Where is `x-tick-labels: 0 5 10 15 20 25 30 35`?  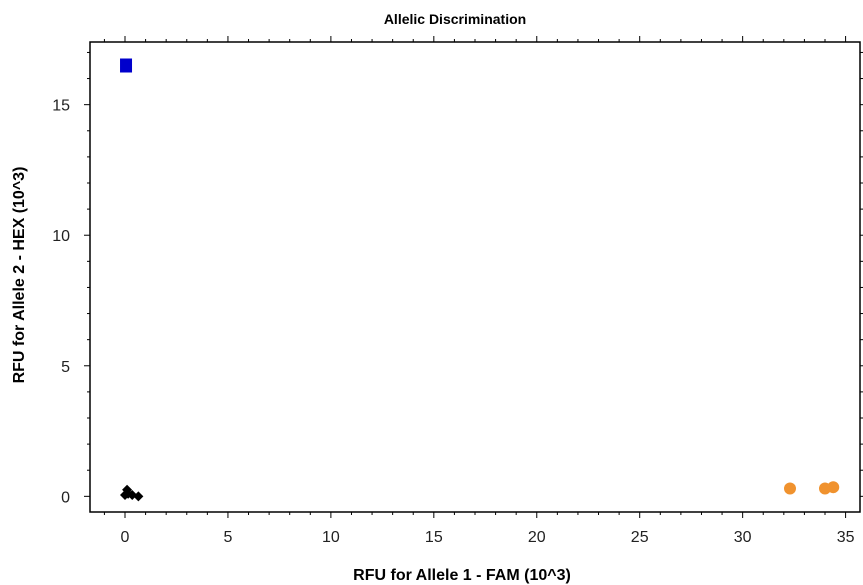
x-tick-labels: 0 5 10 15 20 25 30 35 is located at coordinates (488, 537).